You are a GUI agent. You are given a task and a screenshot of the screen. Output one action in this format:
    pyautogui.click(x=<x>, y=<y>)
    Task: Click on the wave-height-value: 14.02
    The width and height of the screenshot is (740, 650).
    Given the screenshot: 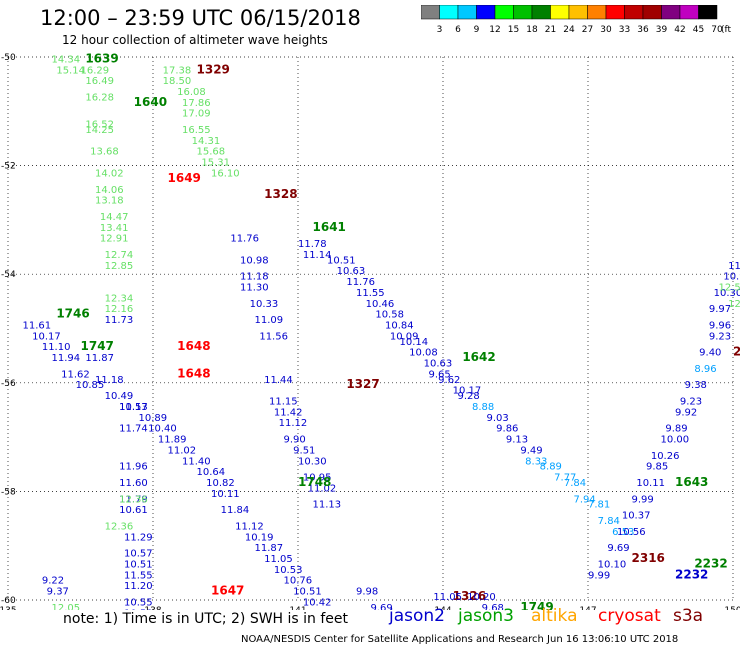 What is the action you would take?
    pyautogui.click(x=109, y=173)
    